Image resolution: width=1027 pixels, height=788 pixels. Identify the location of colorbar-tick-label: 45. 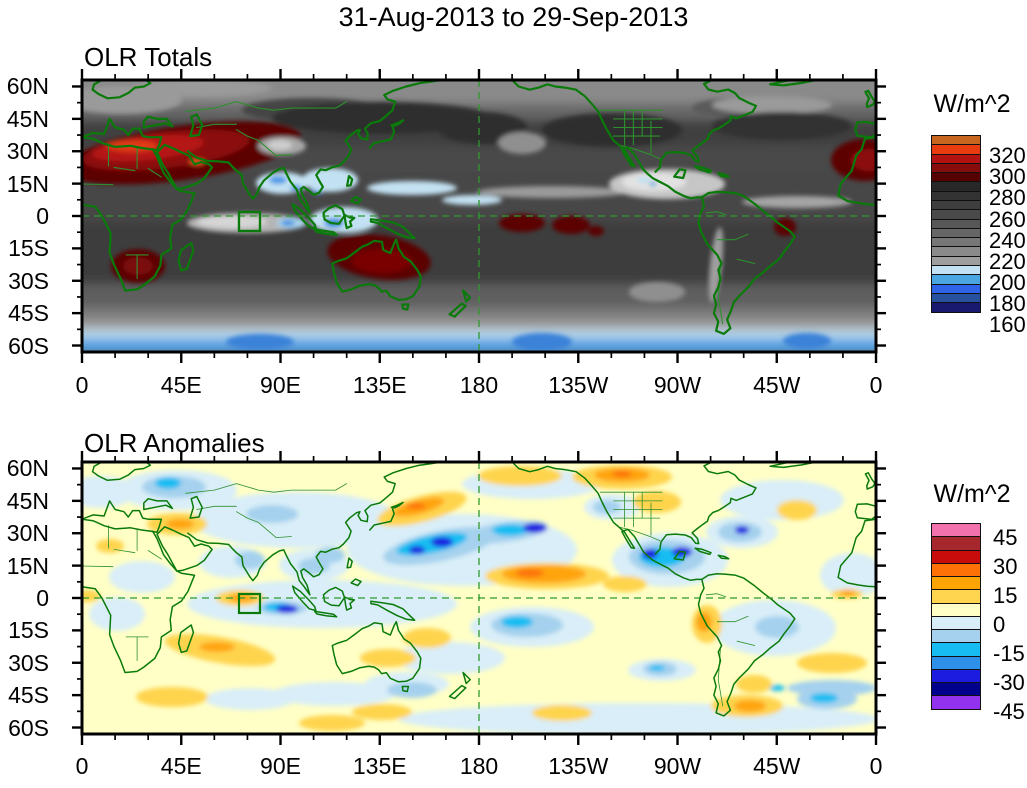
(1005, 537).